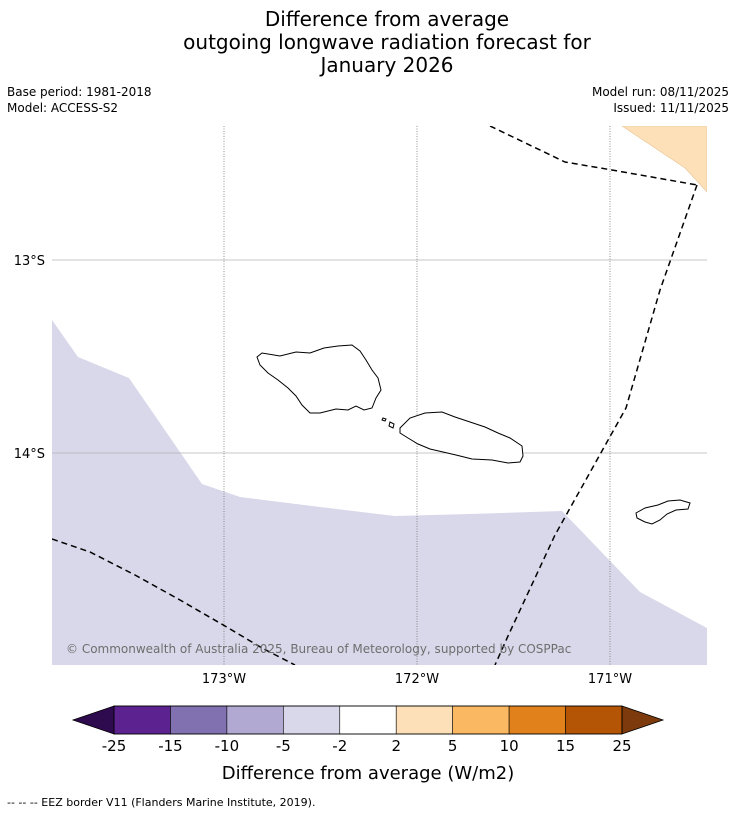  Describe the element at coordinates (387, 65) in the screenshot. I see `title-line-3: January 2026` at that location.